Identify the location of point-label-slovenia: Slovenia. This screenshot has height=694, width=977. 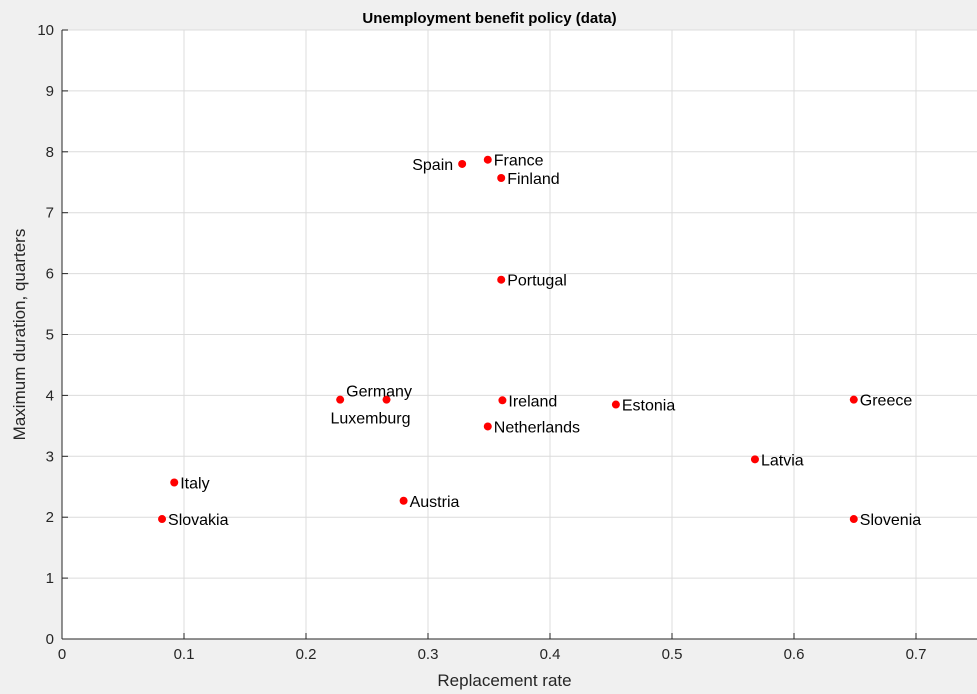
(890, 520).